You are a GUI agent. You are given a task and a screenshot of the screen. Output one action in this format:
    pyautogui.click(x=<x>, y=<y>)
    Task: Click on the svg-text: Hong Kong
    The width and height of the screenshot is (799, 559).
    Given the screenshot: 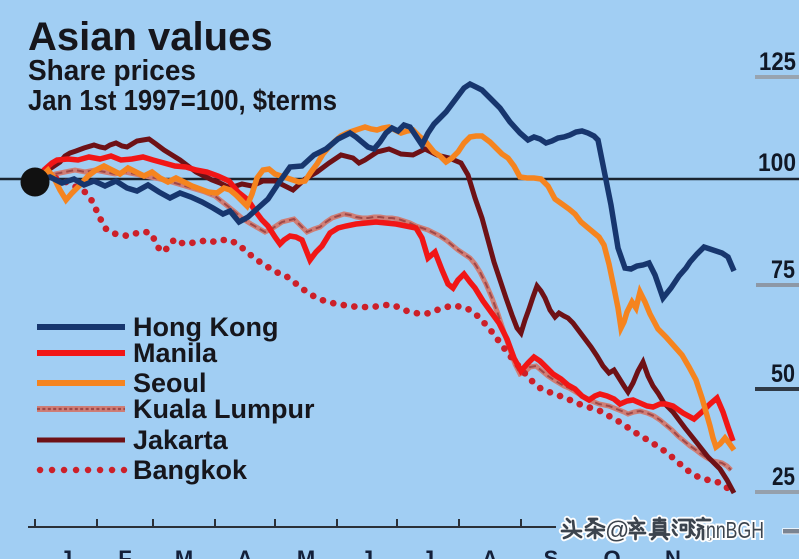 What is the action you would take?
    pyautogui.click(x=205, y=327)
    